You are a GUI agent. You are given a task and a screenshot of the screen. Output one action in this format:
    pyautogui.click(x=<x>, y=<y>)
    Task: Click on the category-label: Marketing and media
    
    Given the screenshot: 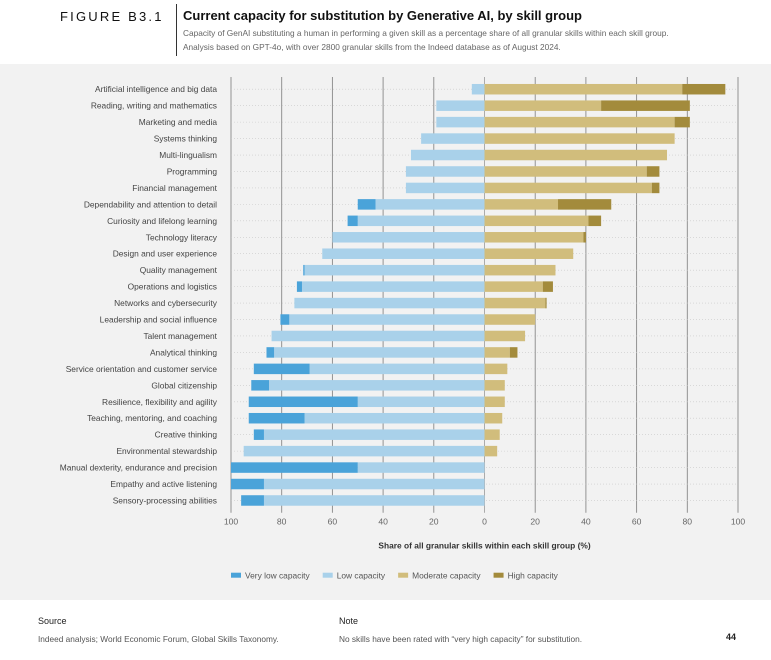 What is the action you would take?
    pyautogui.click(x=178, y=122)
    